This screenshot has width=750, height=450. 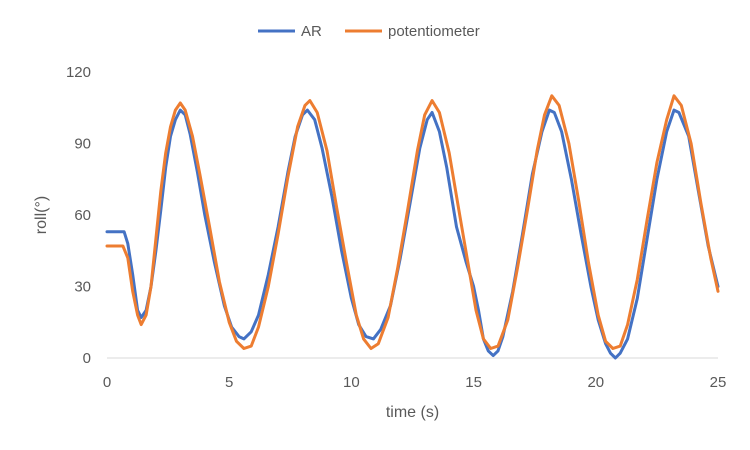 I want to click on y-axis-title: roll(°), so click(x=41, y=215).